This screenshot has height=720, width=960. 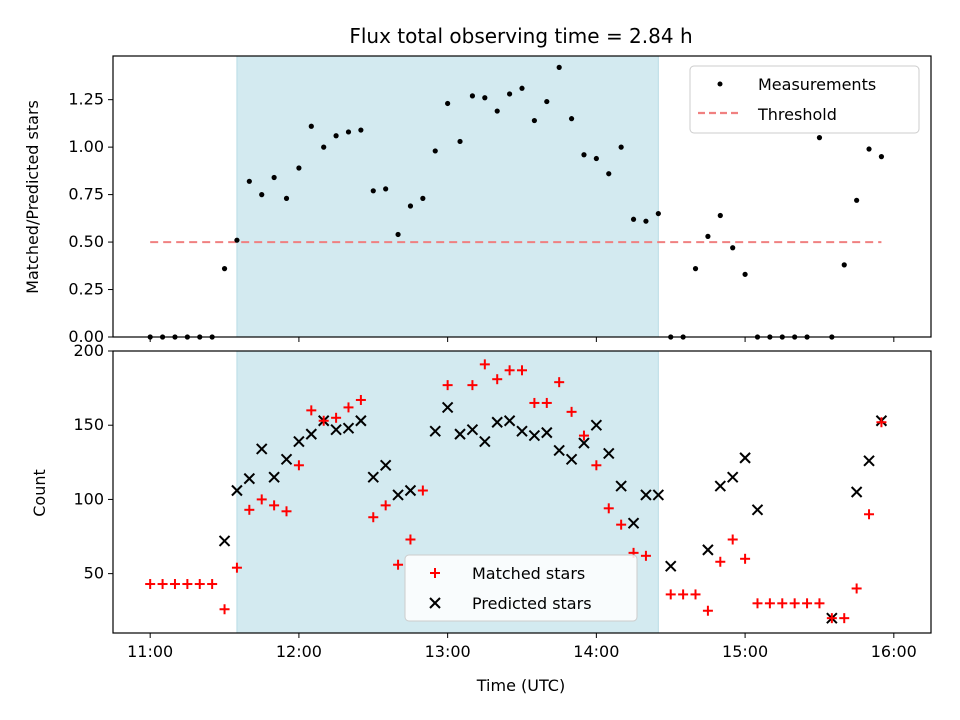 What do you see at coordinates (720, 84) in the screenshot?
I see `legend-measurements-swatch` at bounding box center [720, 84].